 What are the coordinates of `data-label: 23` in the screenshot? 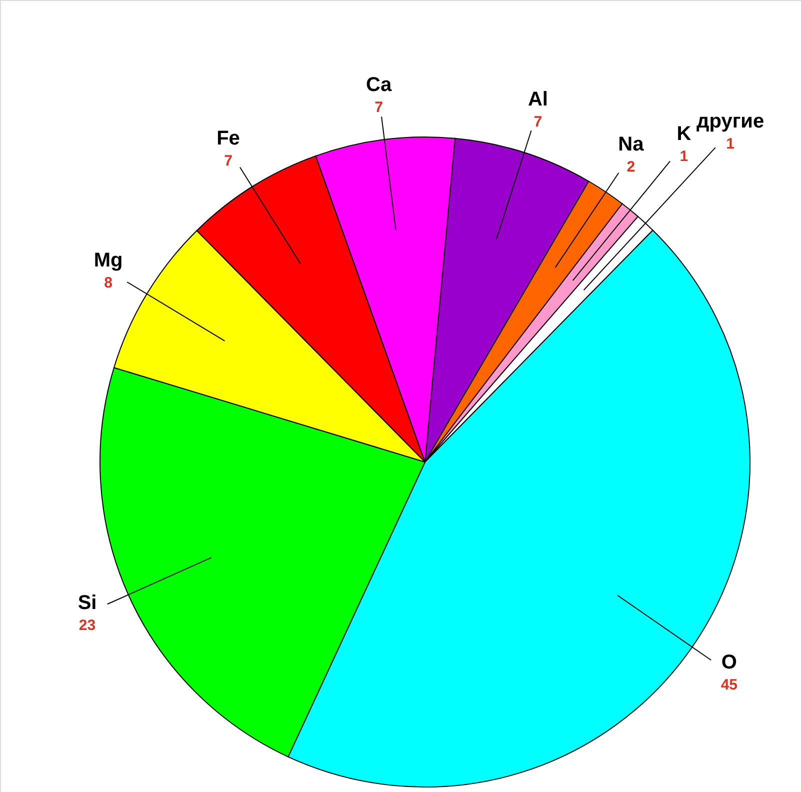 It's located at (87, 625).